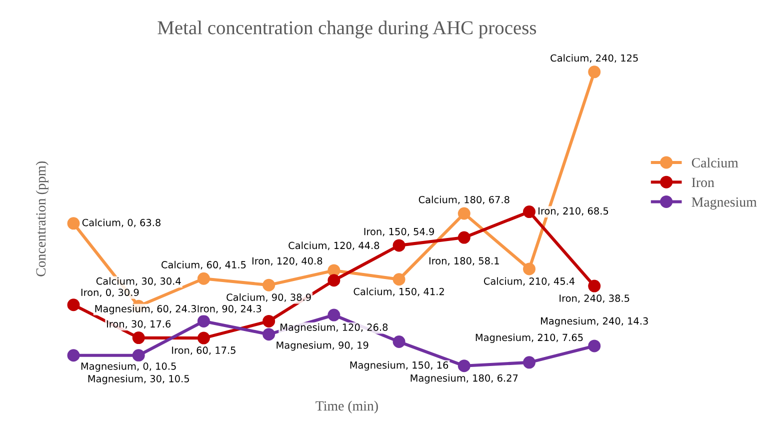 The image size is (771, 425). Describe the element at coordinates (594, 58) in the screenshot. I see `data-label: Calcium, 240, 125` at that location.